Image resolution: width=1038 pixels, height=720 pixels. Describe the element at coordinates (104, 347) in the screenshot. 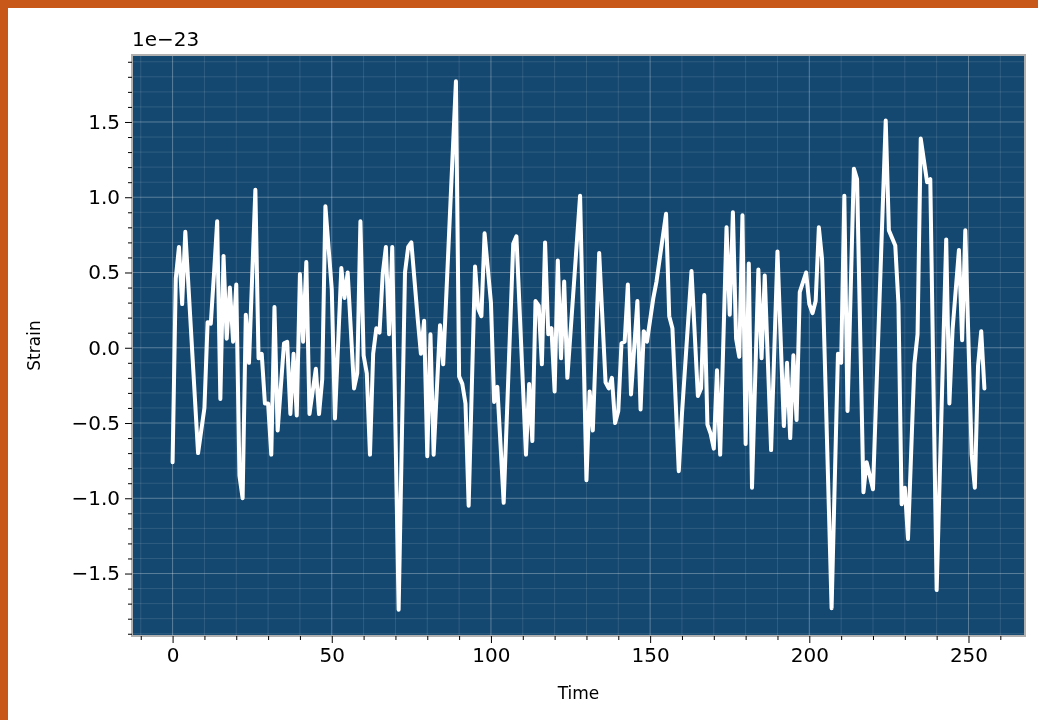

I see `y-tick-label: 0.0` at that location.